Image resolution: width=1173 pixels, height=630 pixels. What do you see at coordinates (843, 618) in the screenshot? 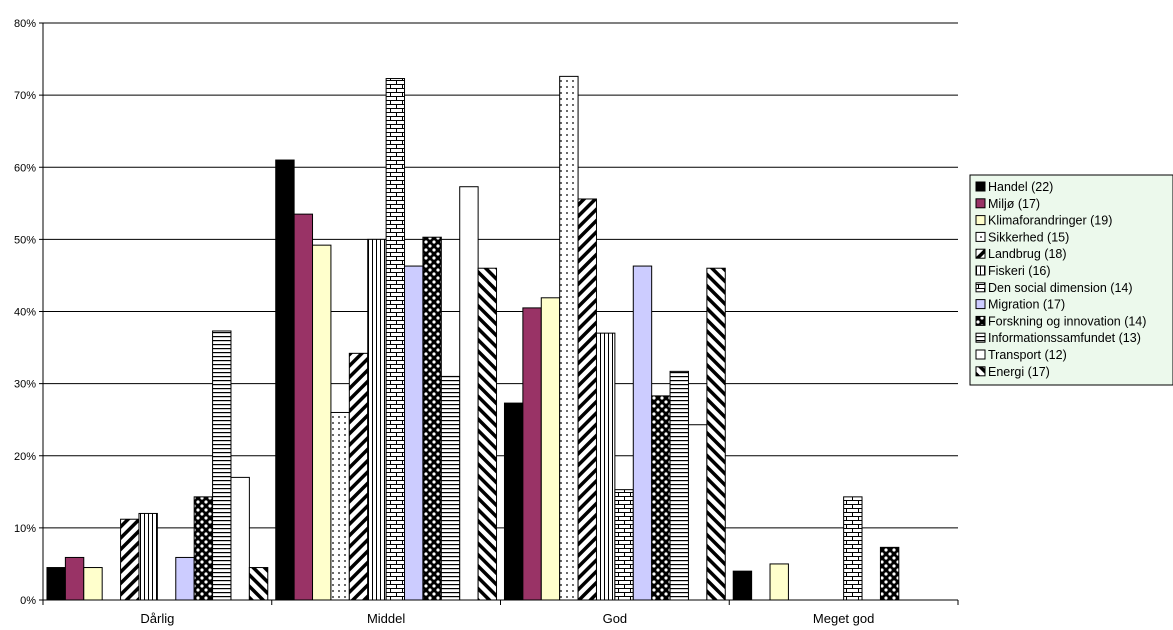
I see `x-tick-label: Meget god` at bounding box center [843, 618].